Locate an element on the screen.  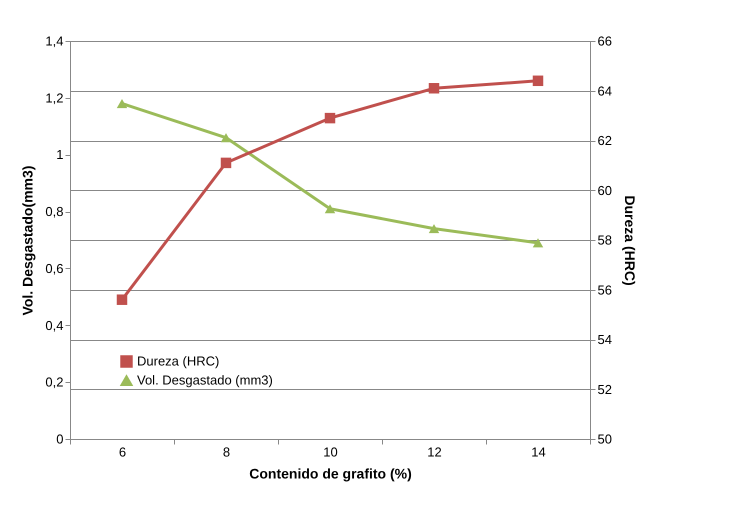
legend-label: Vol. Desgastado (mm3) is located at coordinates (205, 380).